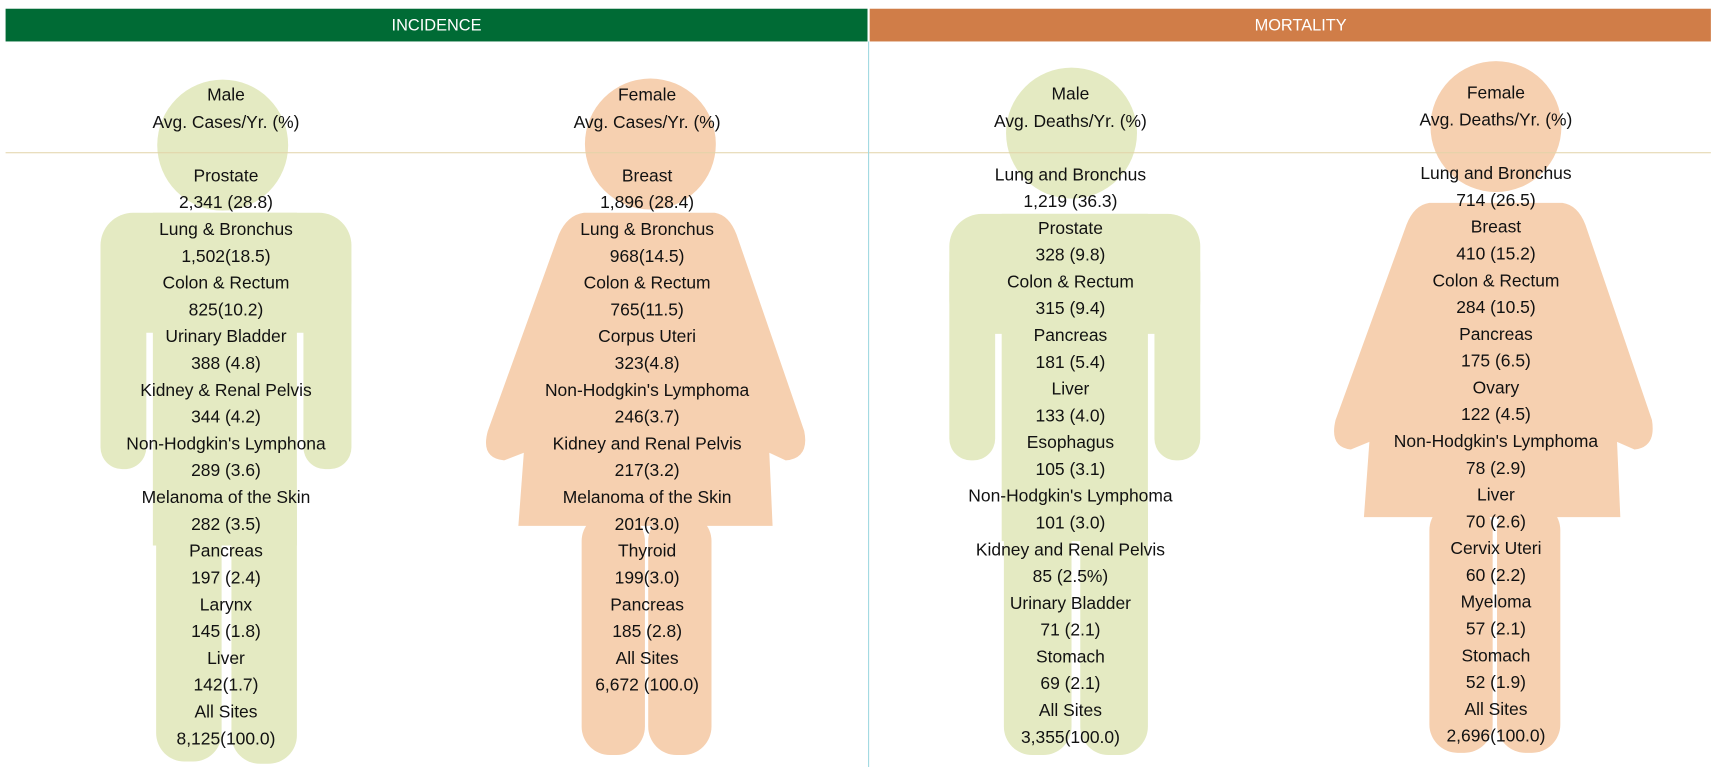 The height and width of the screenshot is (767, 1711). What do you see at coordinates (226, 631) in the screenshot?
I see `site-value: 145 (1.8)` at bounding box center [226, 631].